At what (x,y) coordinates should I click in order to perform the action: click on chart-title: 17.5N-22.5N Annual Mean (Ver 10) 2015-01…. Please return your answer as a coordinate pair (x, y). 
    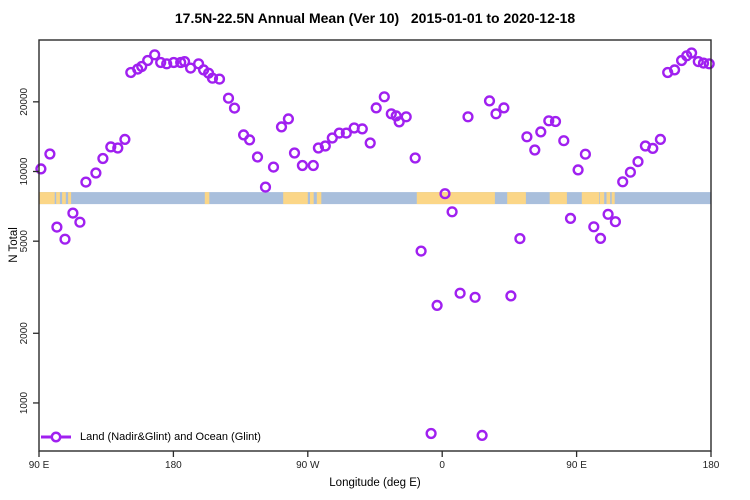
    Looking at the image, I should click on (375, 18).